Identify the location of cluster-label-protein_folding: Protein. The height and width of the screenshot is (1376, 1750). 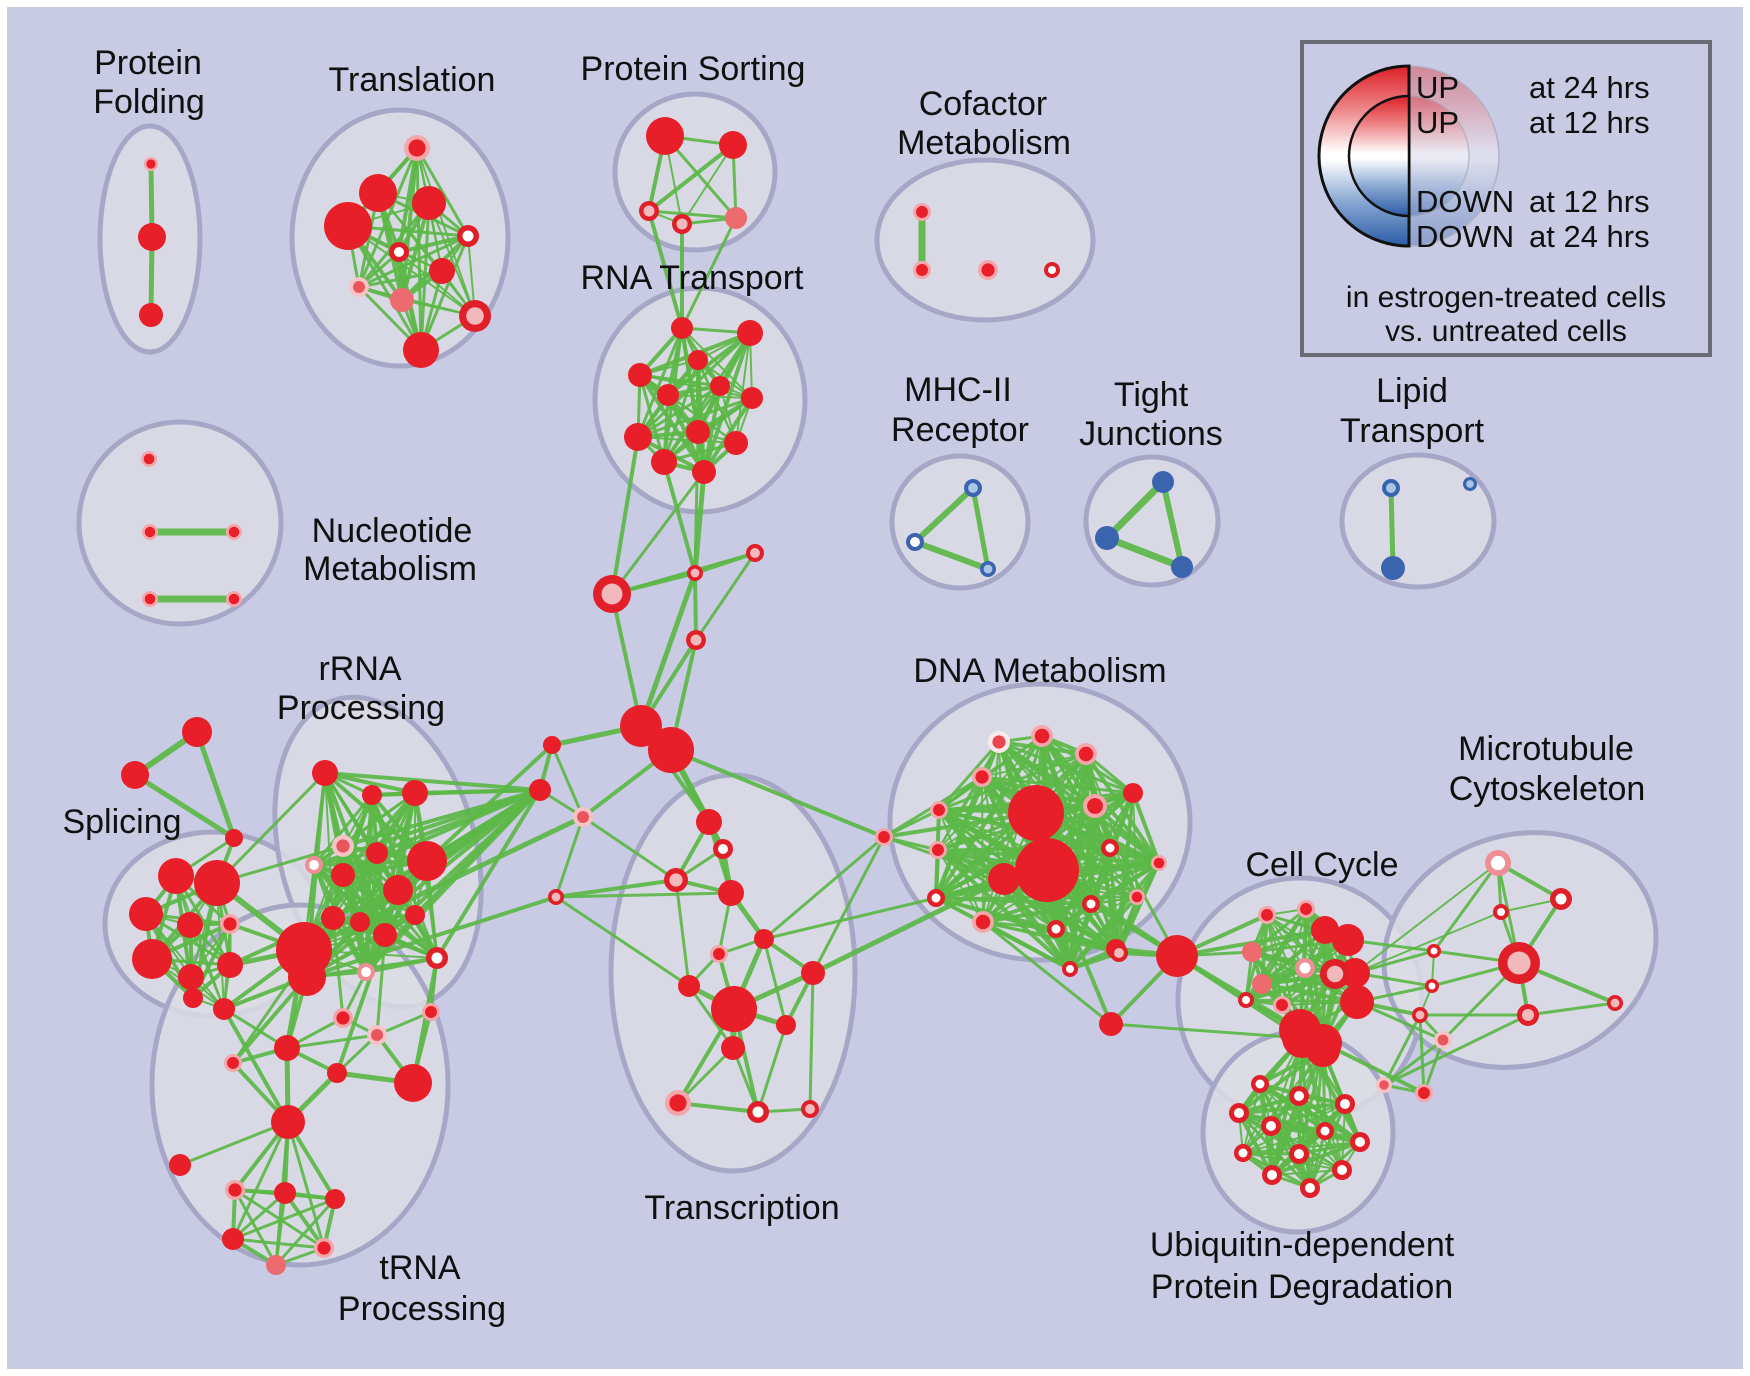
(148, 63).